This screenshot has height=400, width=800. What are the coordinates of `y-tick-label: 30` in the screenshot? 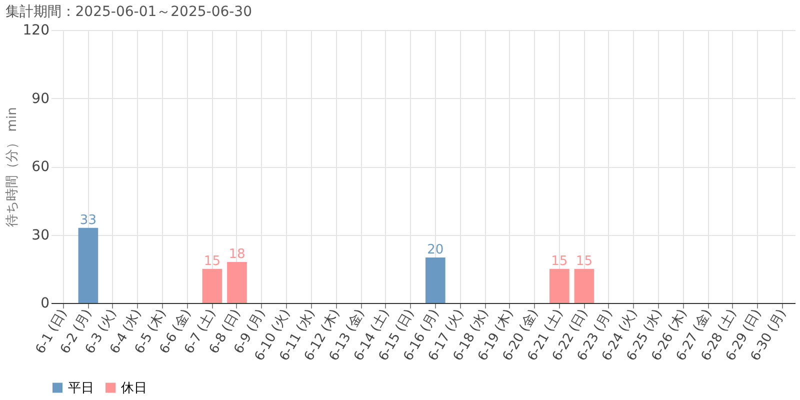 It's located at (41, 235).